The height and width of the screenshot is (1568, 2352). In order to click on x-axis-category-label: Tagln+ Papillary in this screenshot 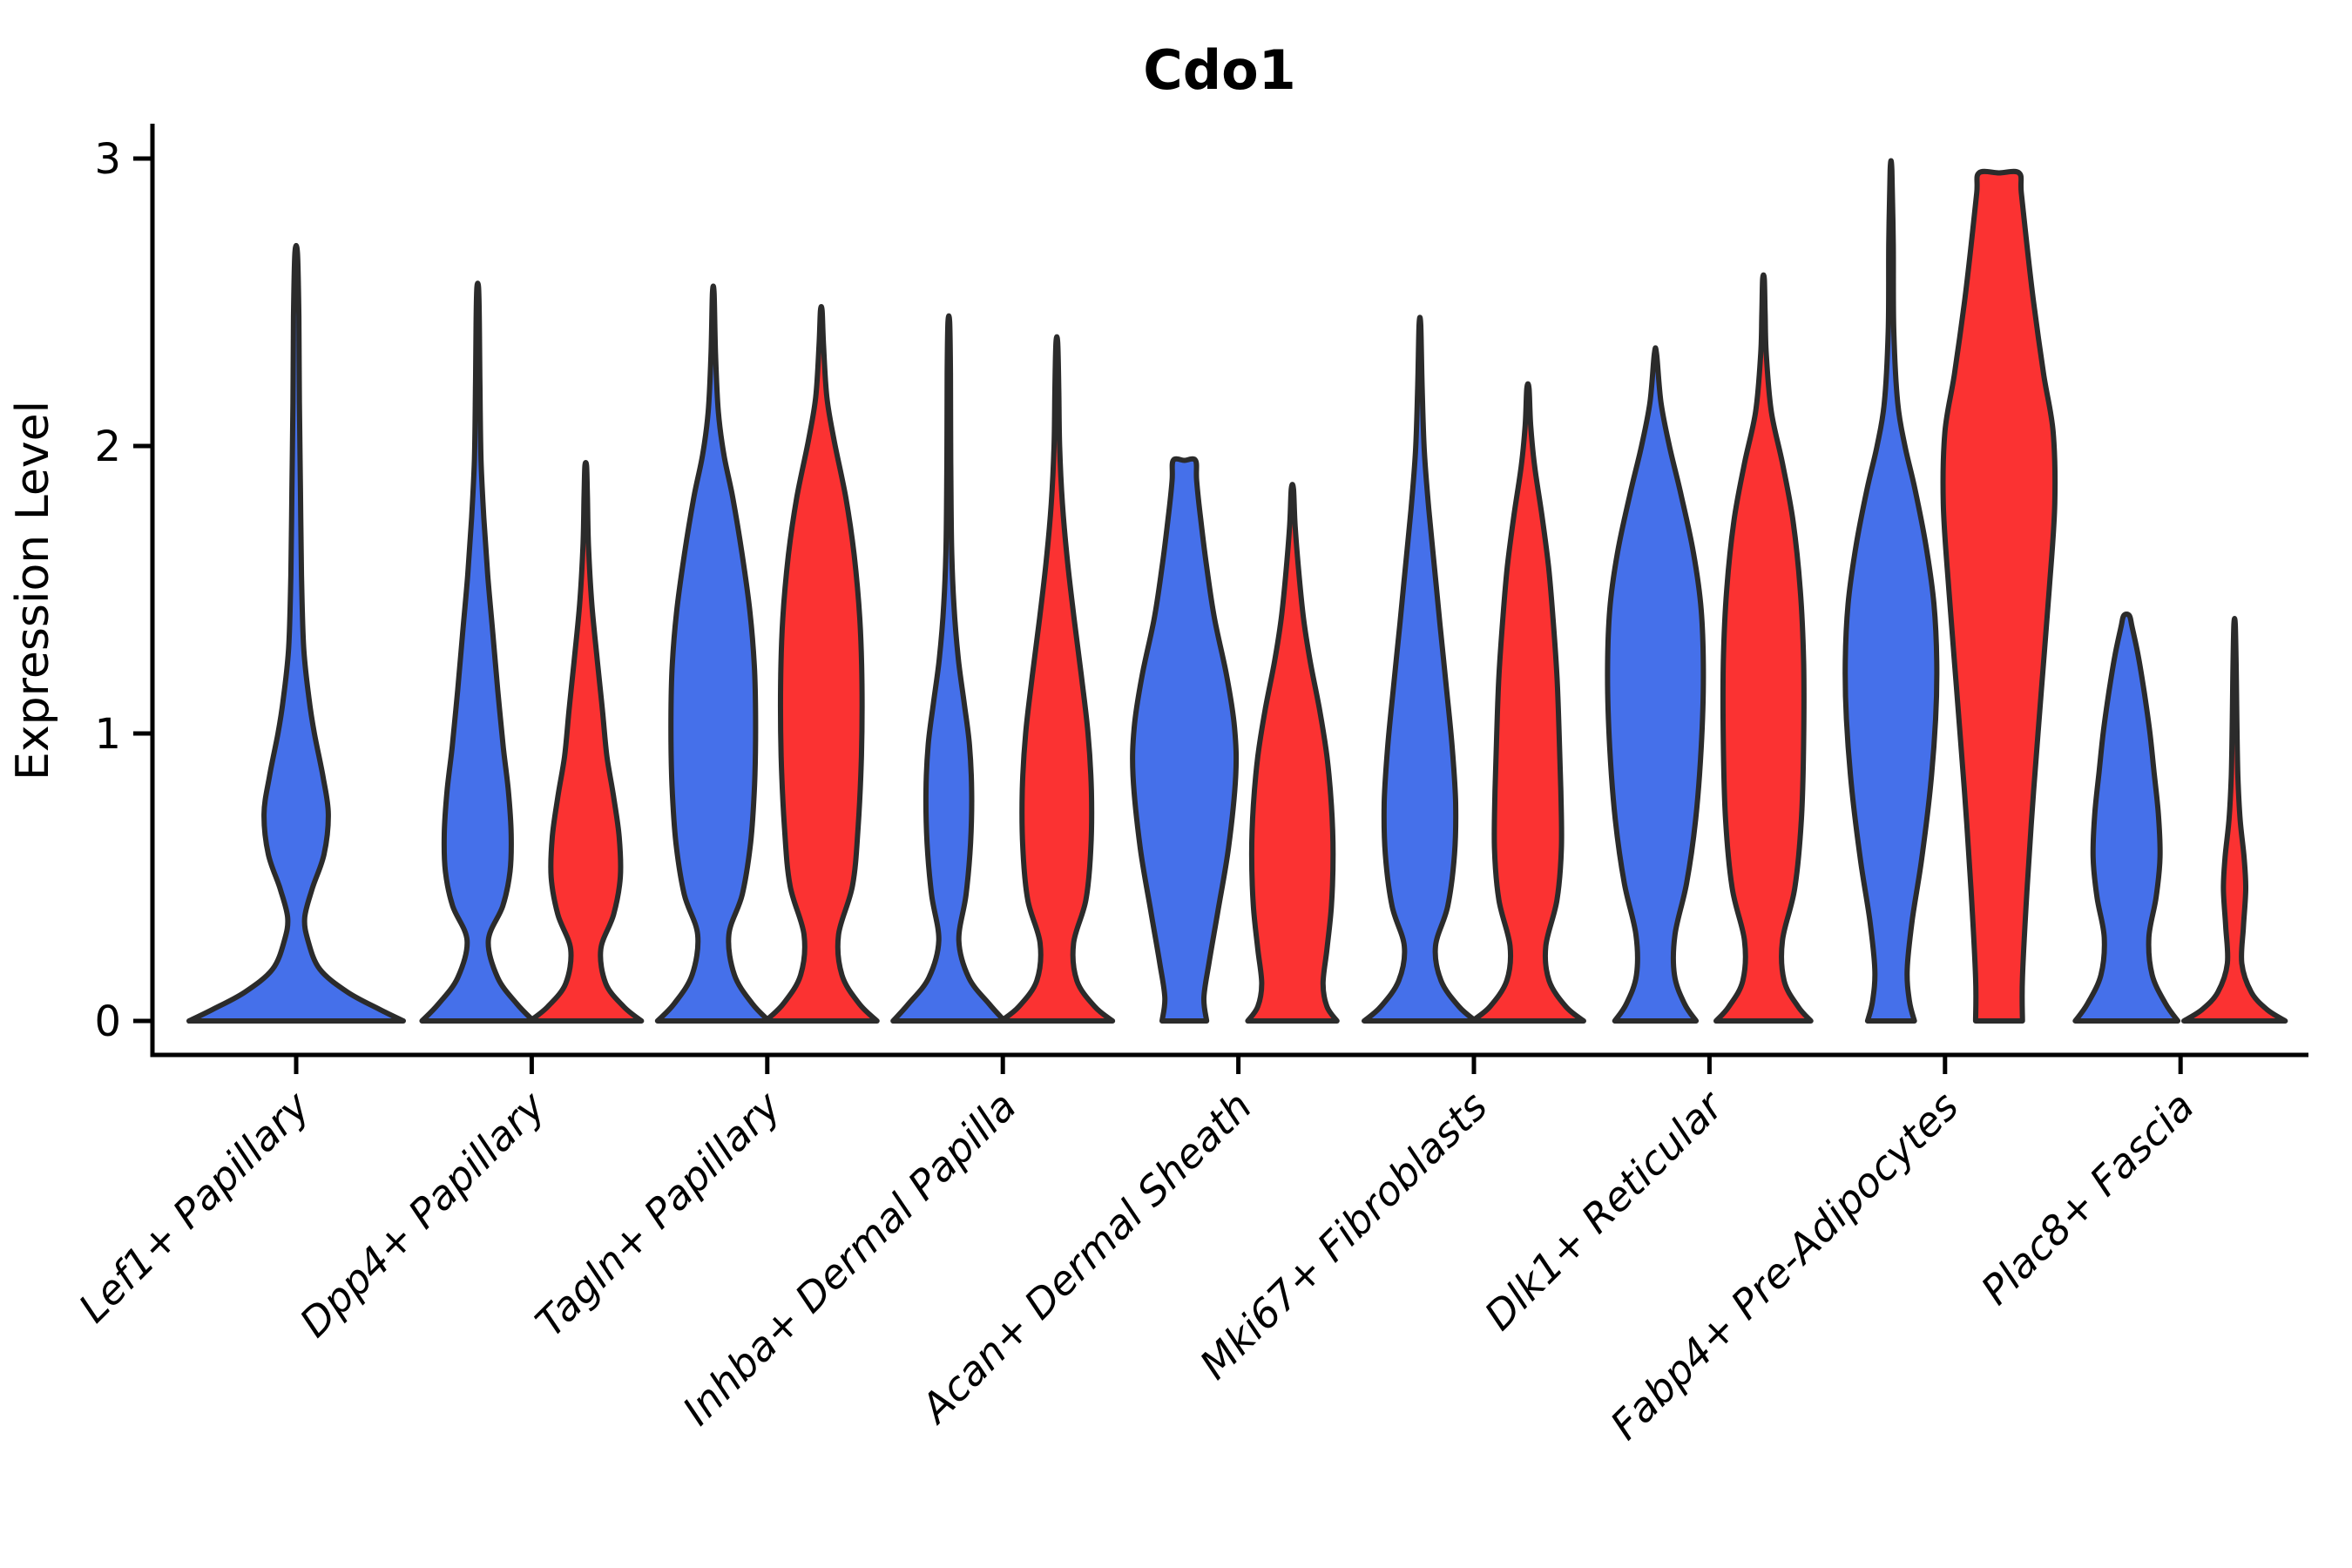, I will do `click(658, 1214)`.